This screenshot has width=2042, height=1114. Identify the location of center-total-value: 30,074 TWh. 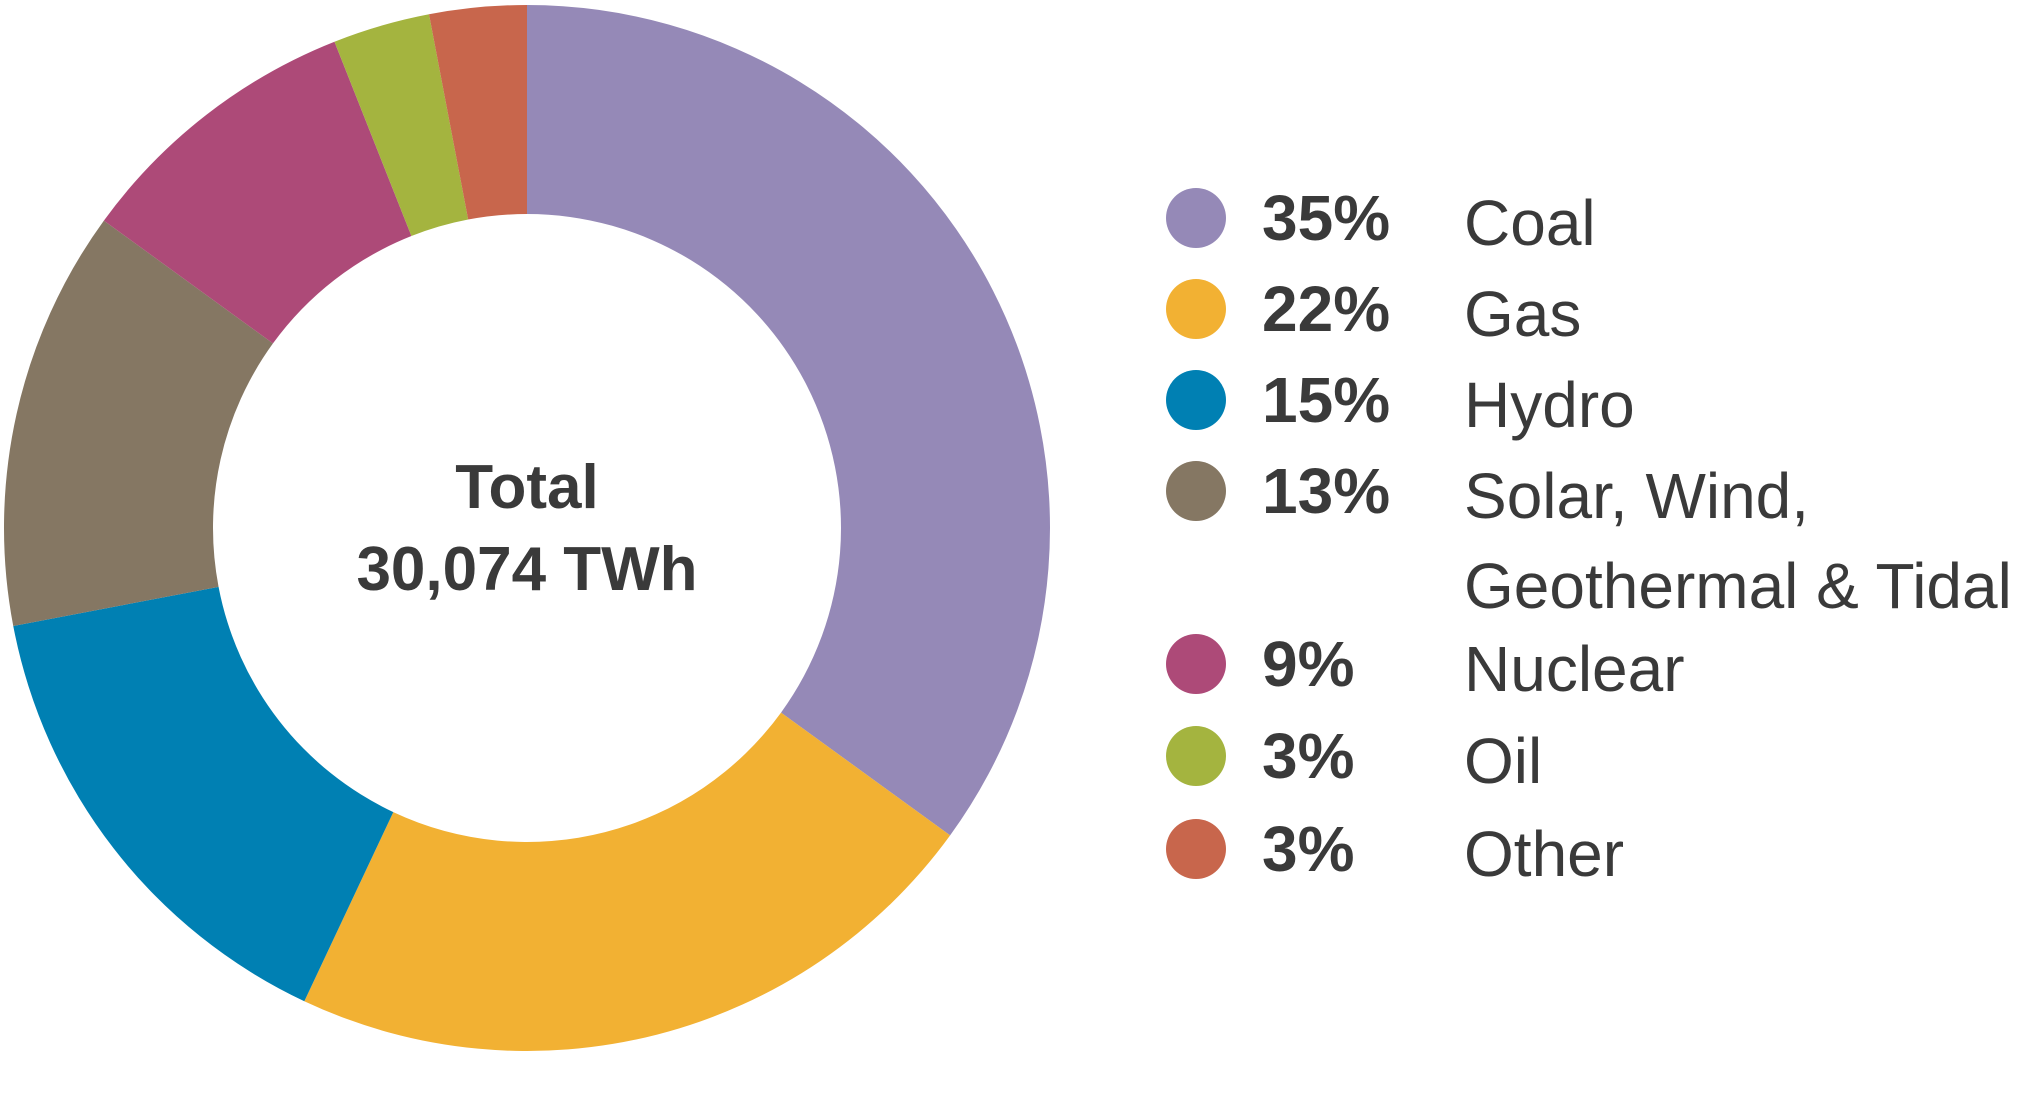
(526, 569).